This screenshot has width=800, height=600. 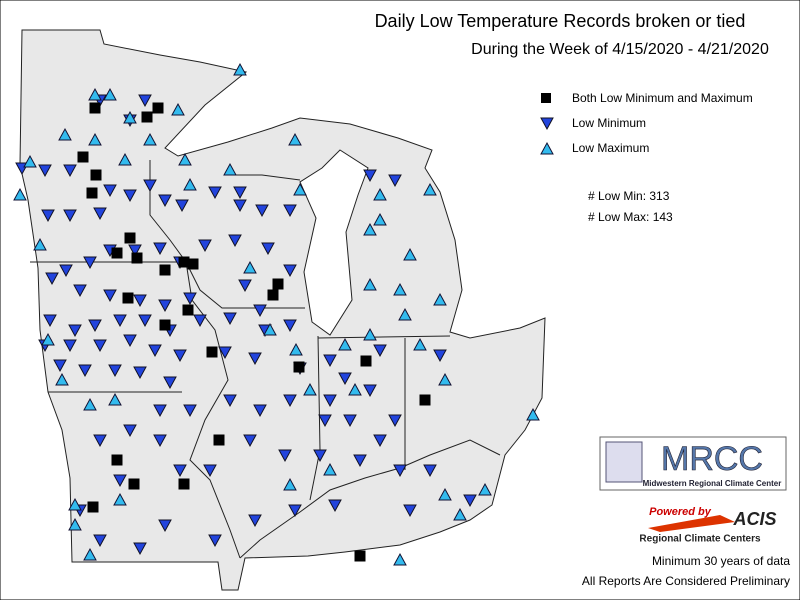 What do you see at coordinates (334, 242) in the screenshot?
I see `lake-michigan` at bounding box center [334, 242].